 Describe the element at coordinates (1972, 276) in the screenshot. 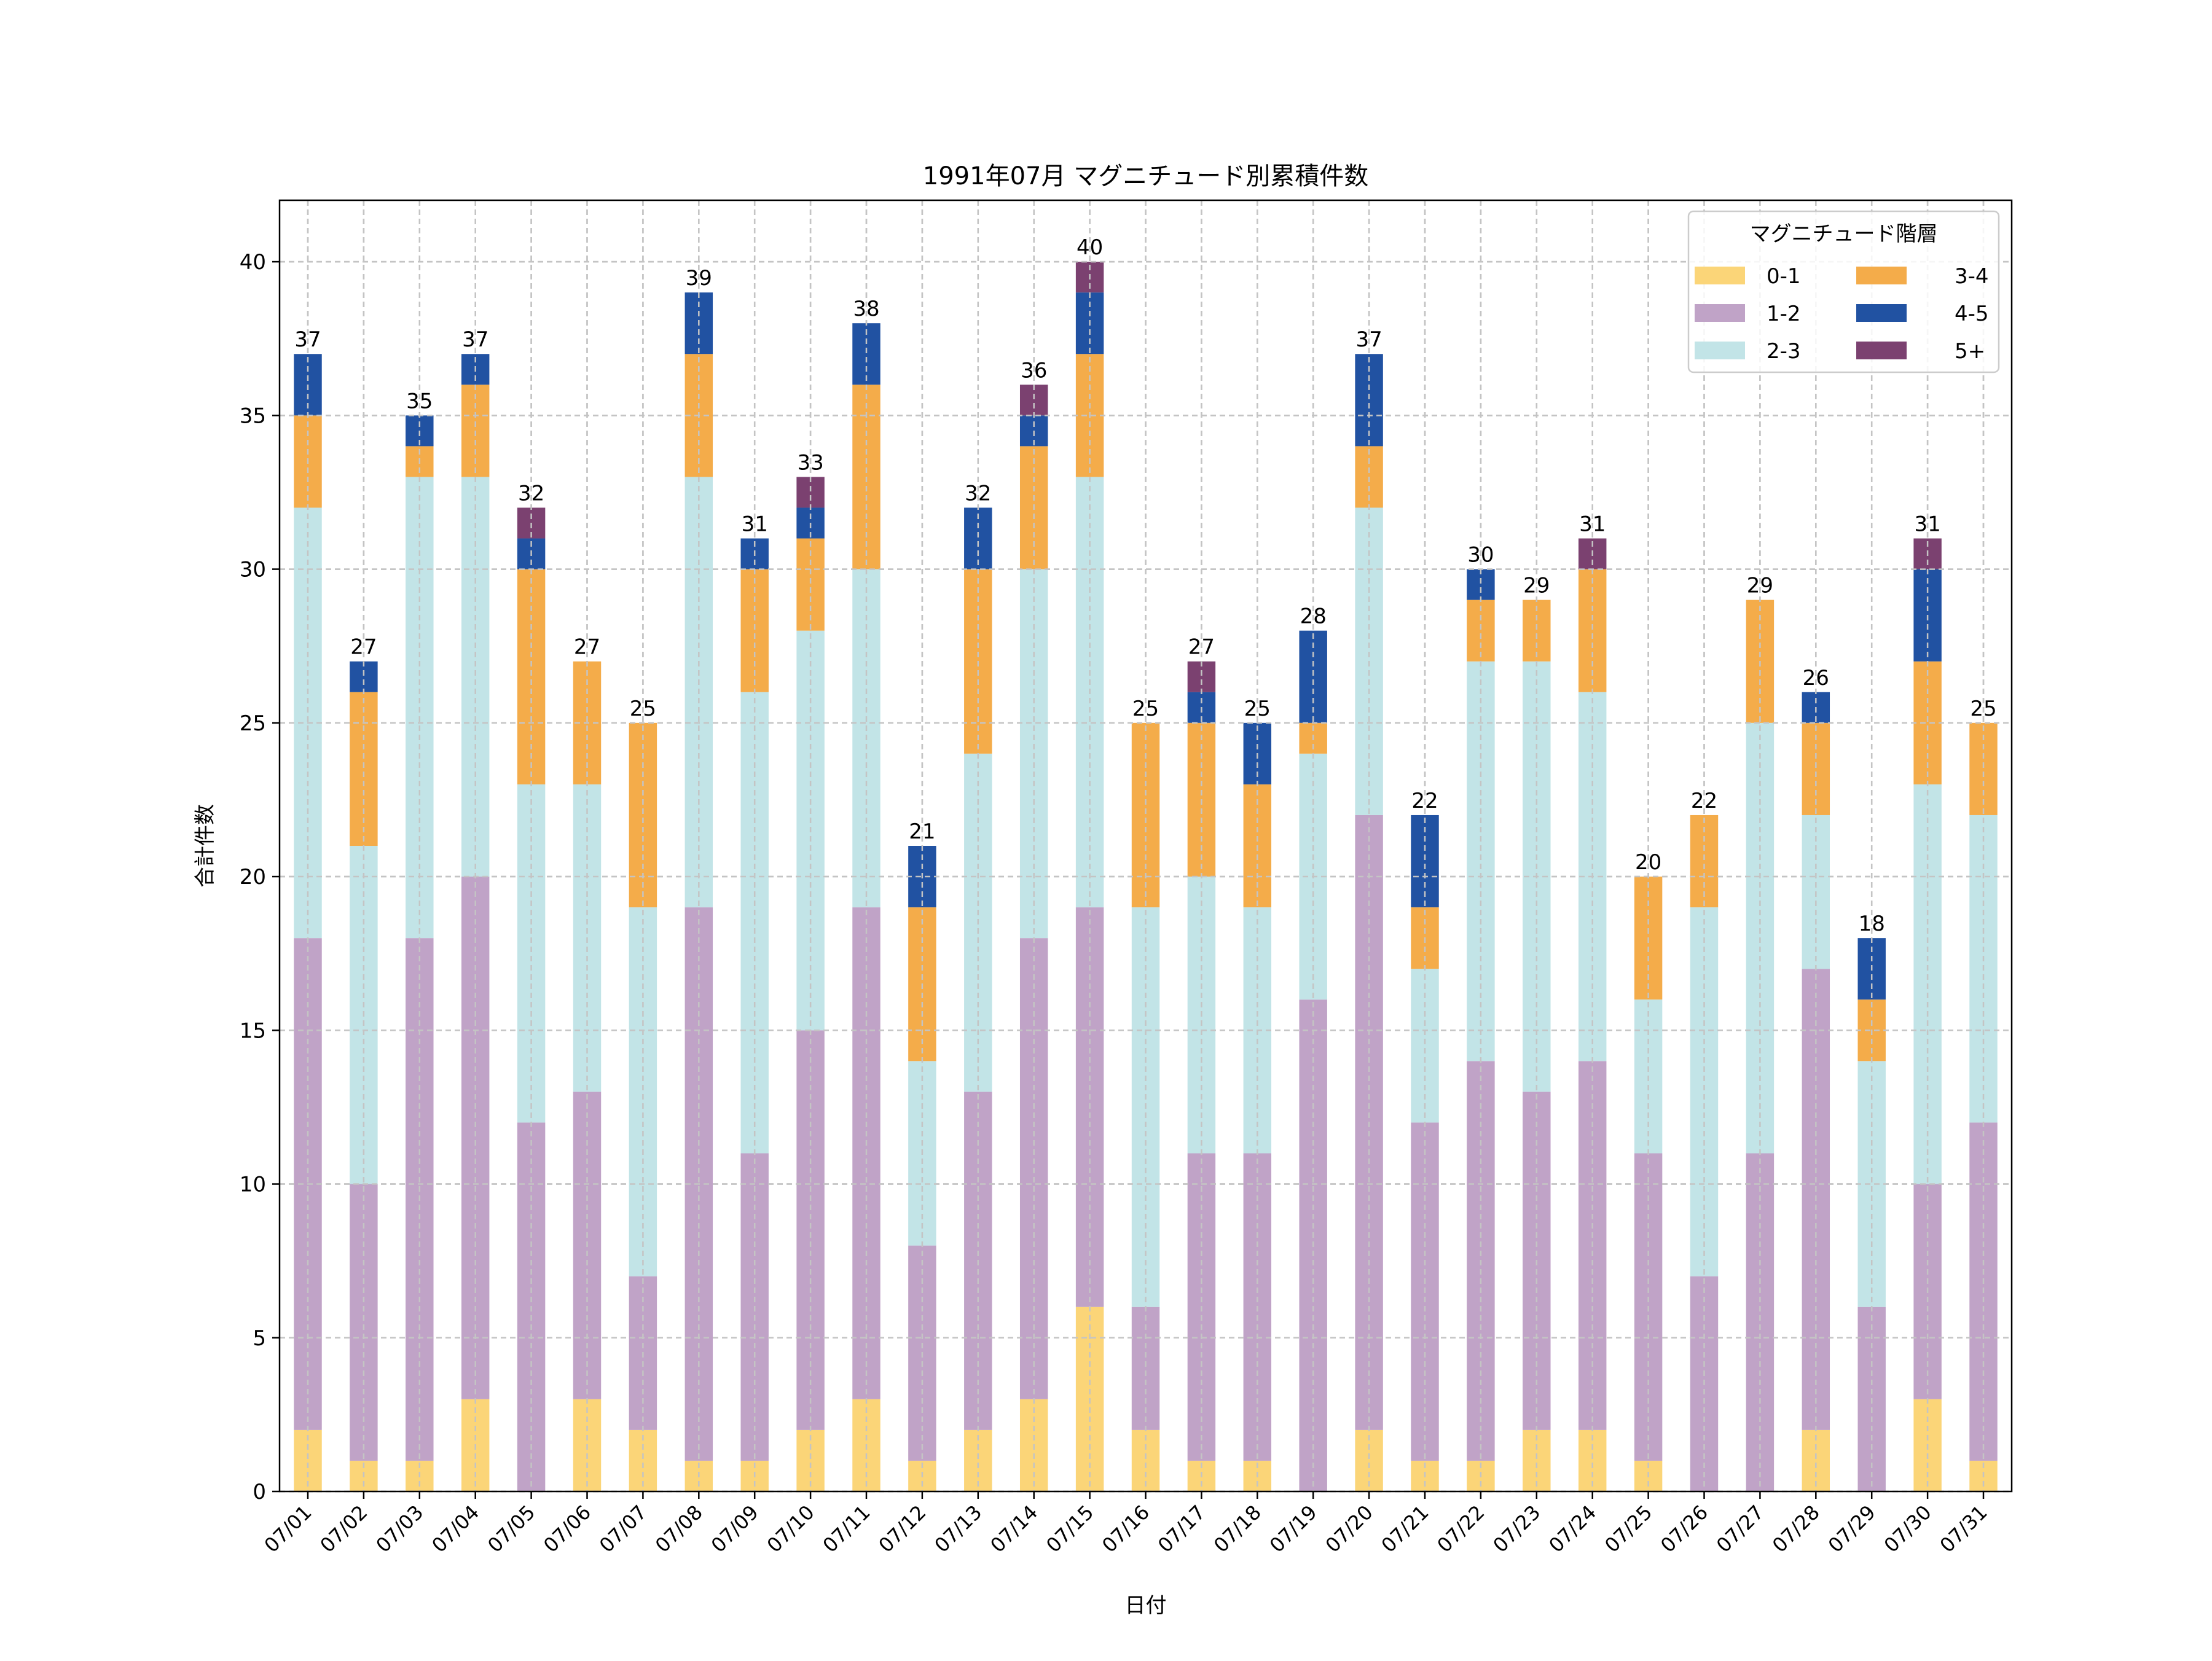

I see `legend-label: 3-4` at that location.